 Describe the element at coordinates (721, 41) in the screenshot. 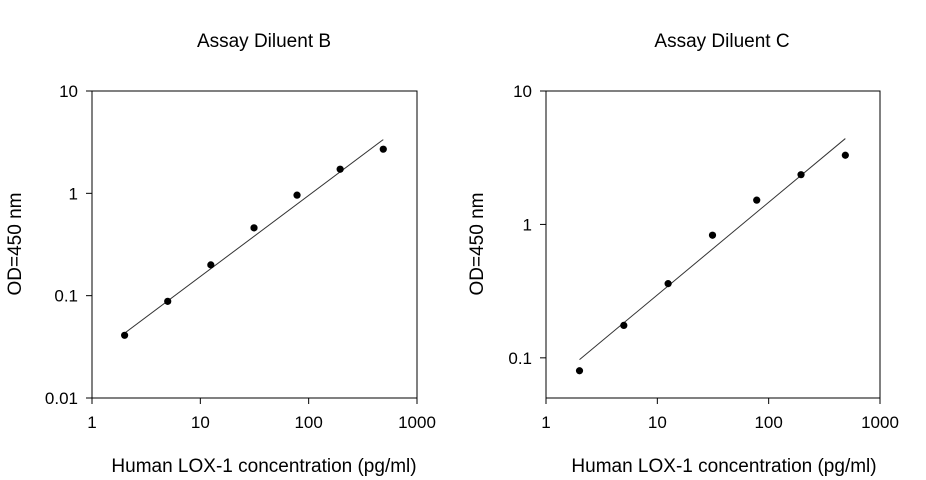

I see `chart-title: Assay Diluent C` at that location.